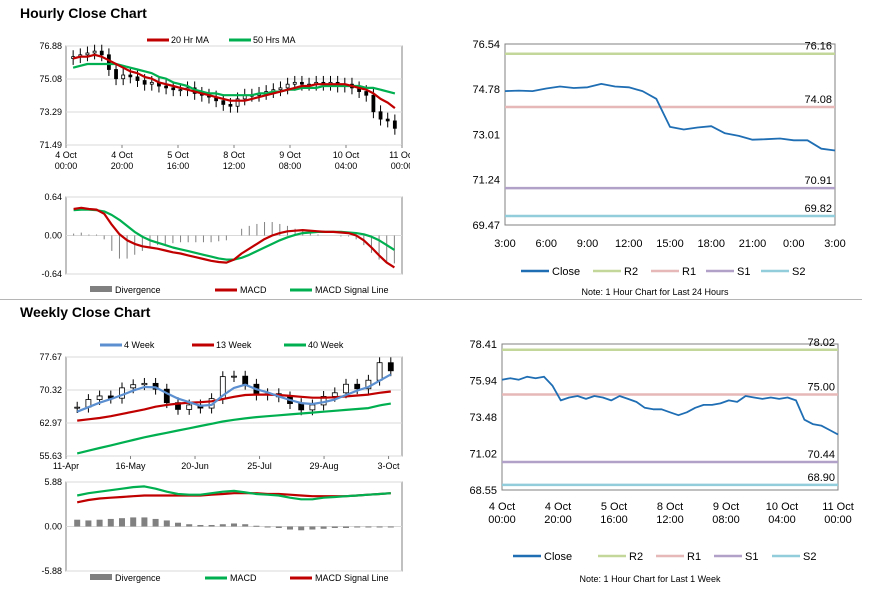  What do you see at coordinates (234, 393) in the screenshot?
I see `ma-4-week-line` at bounding box center [234, 393].